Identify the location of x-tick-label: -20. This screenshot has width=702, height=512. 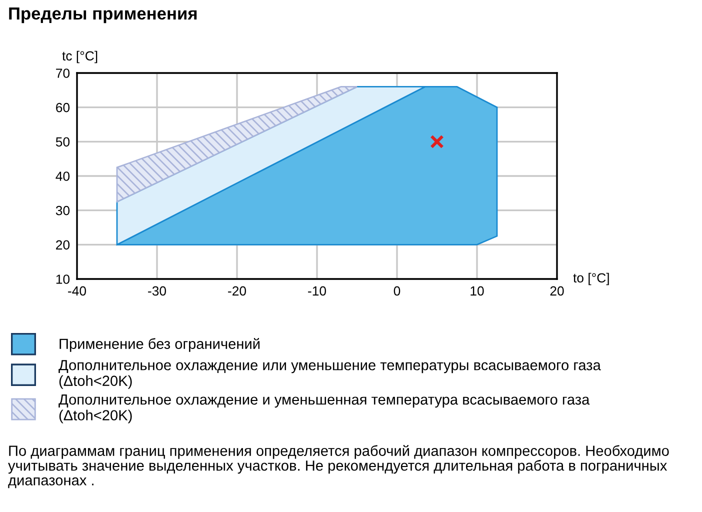
(237, 291).